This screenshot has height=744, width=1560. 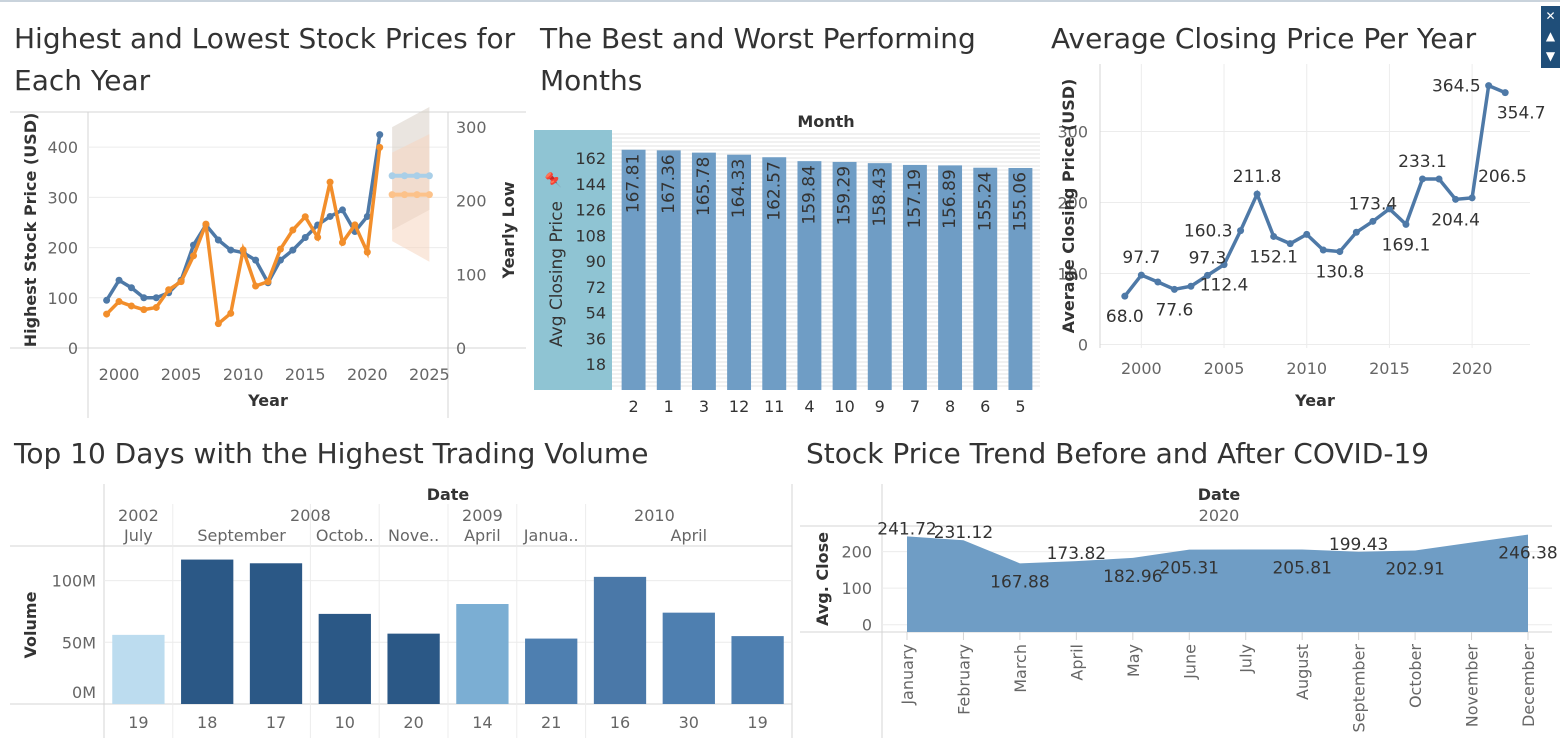 I want to click on window-controls: ✕ ▲ ▼, so click(x=1550, y=37).